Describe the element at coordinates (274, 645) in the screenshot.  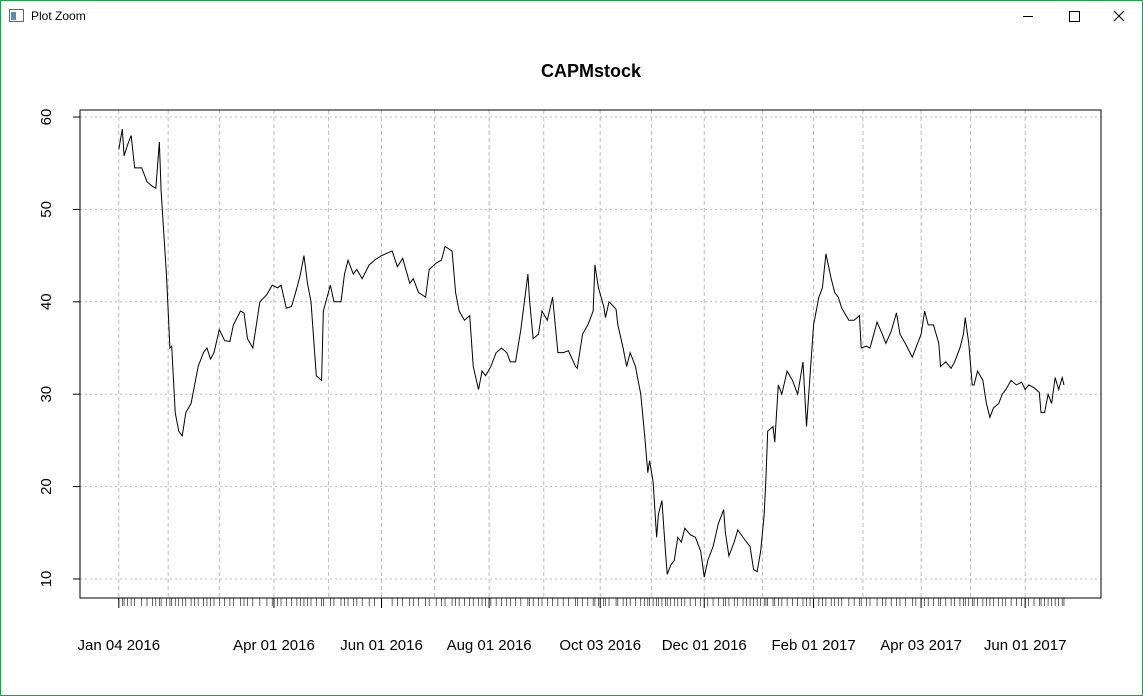
I see `x-tick-label: Apr 01 2016` at that location.